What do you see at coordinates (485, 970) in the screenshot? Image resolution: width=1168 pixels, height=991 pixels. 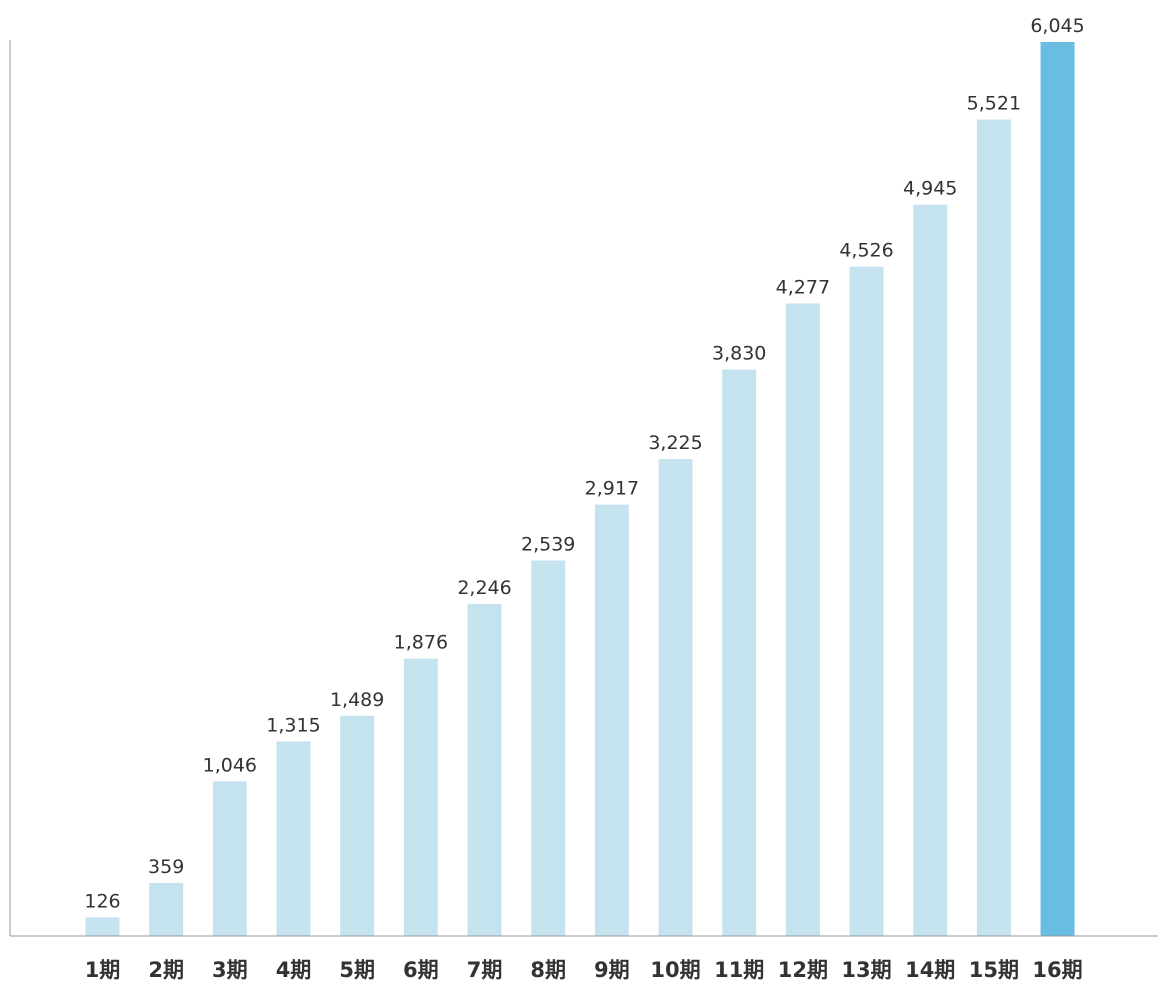 I see `x-tick-label: 7期` at bounding box center [485, 970].